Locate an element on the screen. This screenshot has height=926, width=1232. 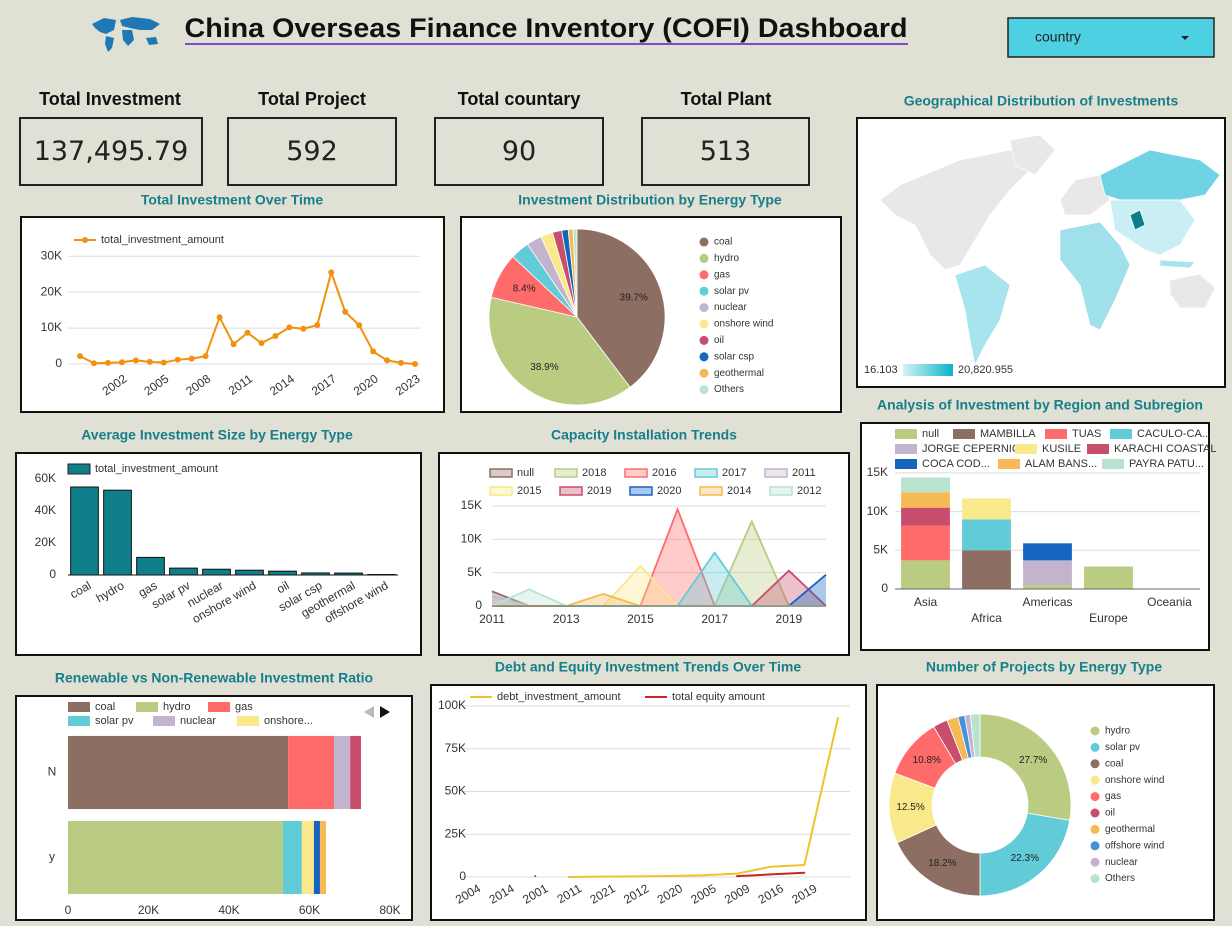
chart-title: Investment Distribution by Energy Type is located at coordinates (650, 200).